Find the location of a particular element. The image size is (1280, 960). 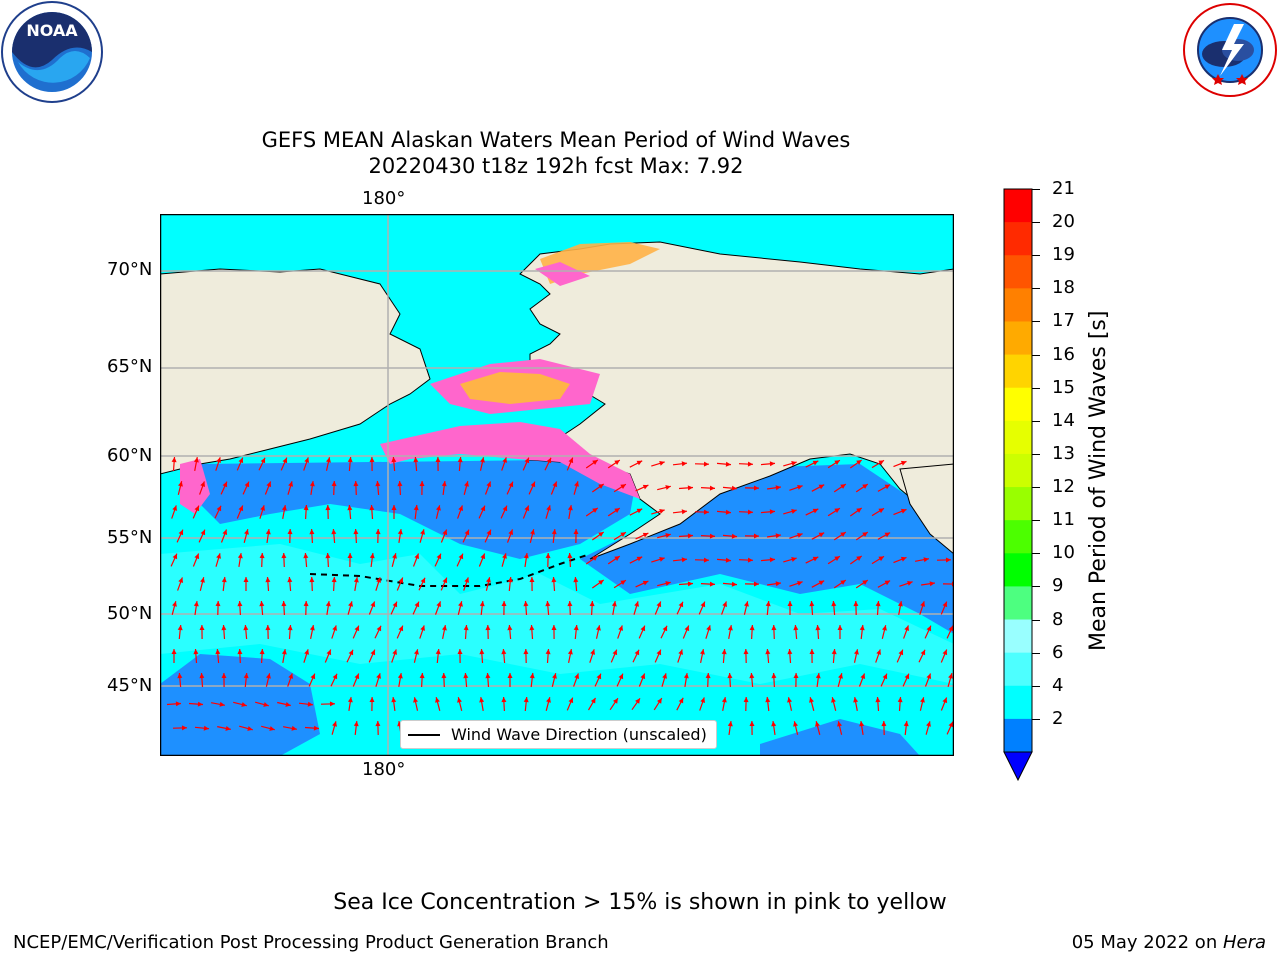

lat-label-45: 45°N is located at coordinates (130, 685).